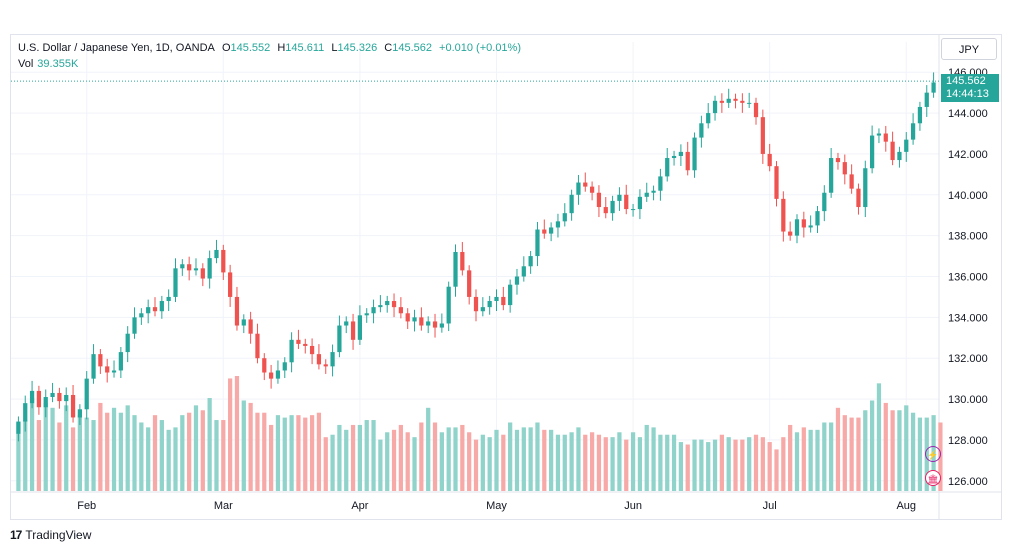 The width and height of the screenshot is (1012, 555). What do you see at coordinates (334, 48) in the screenshot?
I see `low-label: L` at bounding box center [334, 48].